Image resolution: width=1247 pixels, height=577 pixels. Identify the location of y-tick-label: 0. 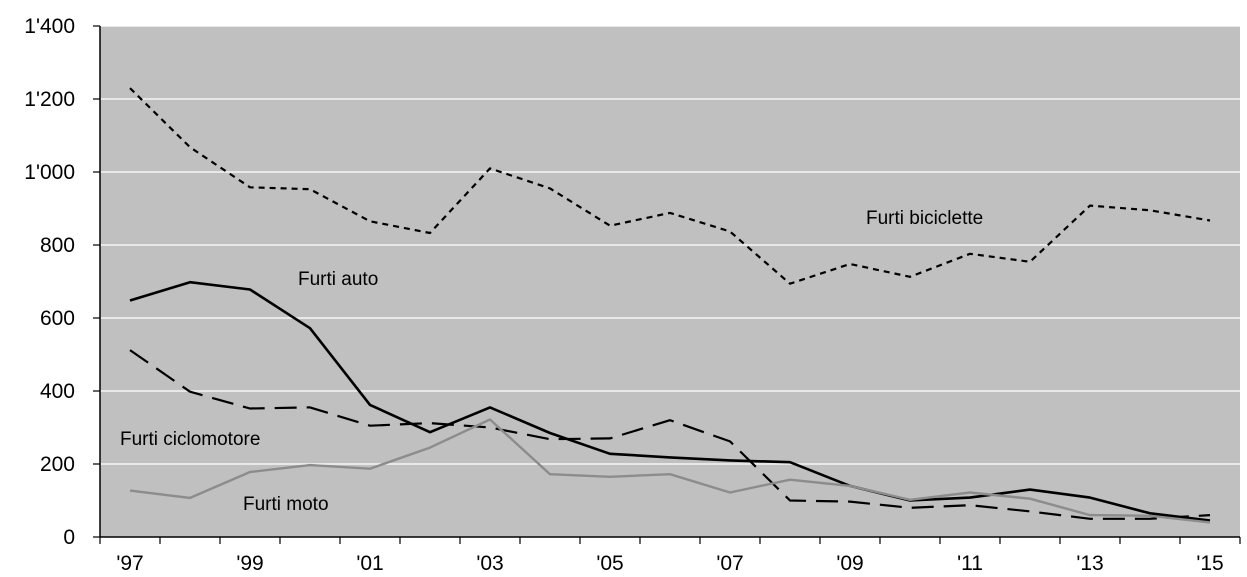
(69, 537).